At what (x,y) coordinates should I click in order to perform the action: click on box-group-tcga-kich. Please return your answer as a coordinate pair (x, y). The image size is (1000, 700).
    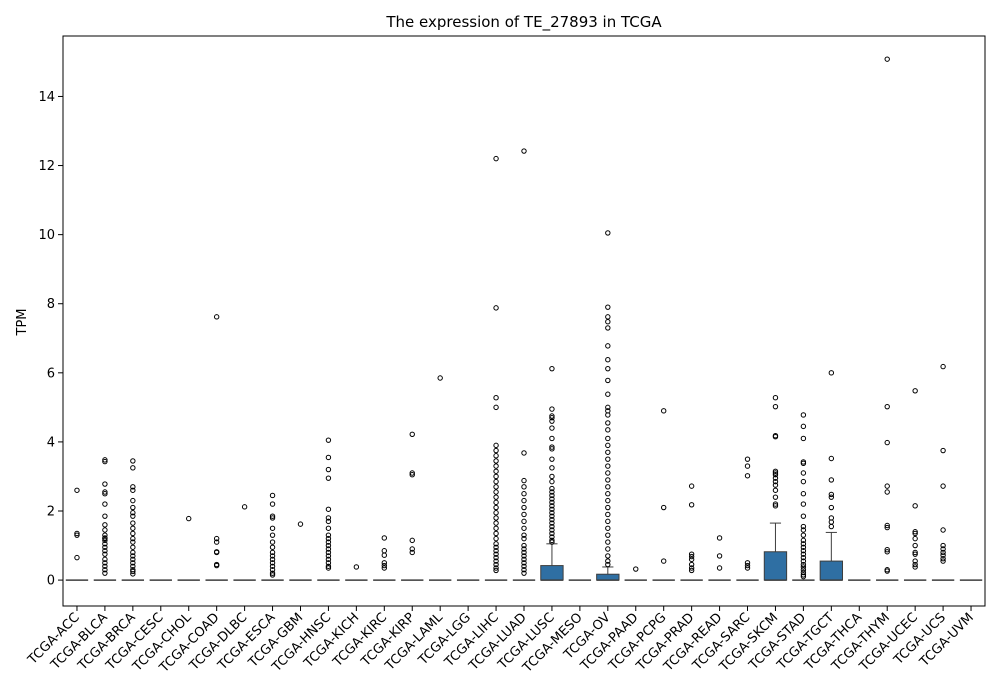
    Looking at the image, I should click on (356, 572).